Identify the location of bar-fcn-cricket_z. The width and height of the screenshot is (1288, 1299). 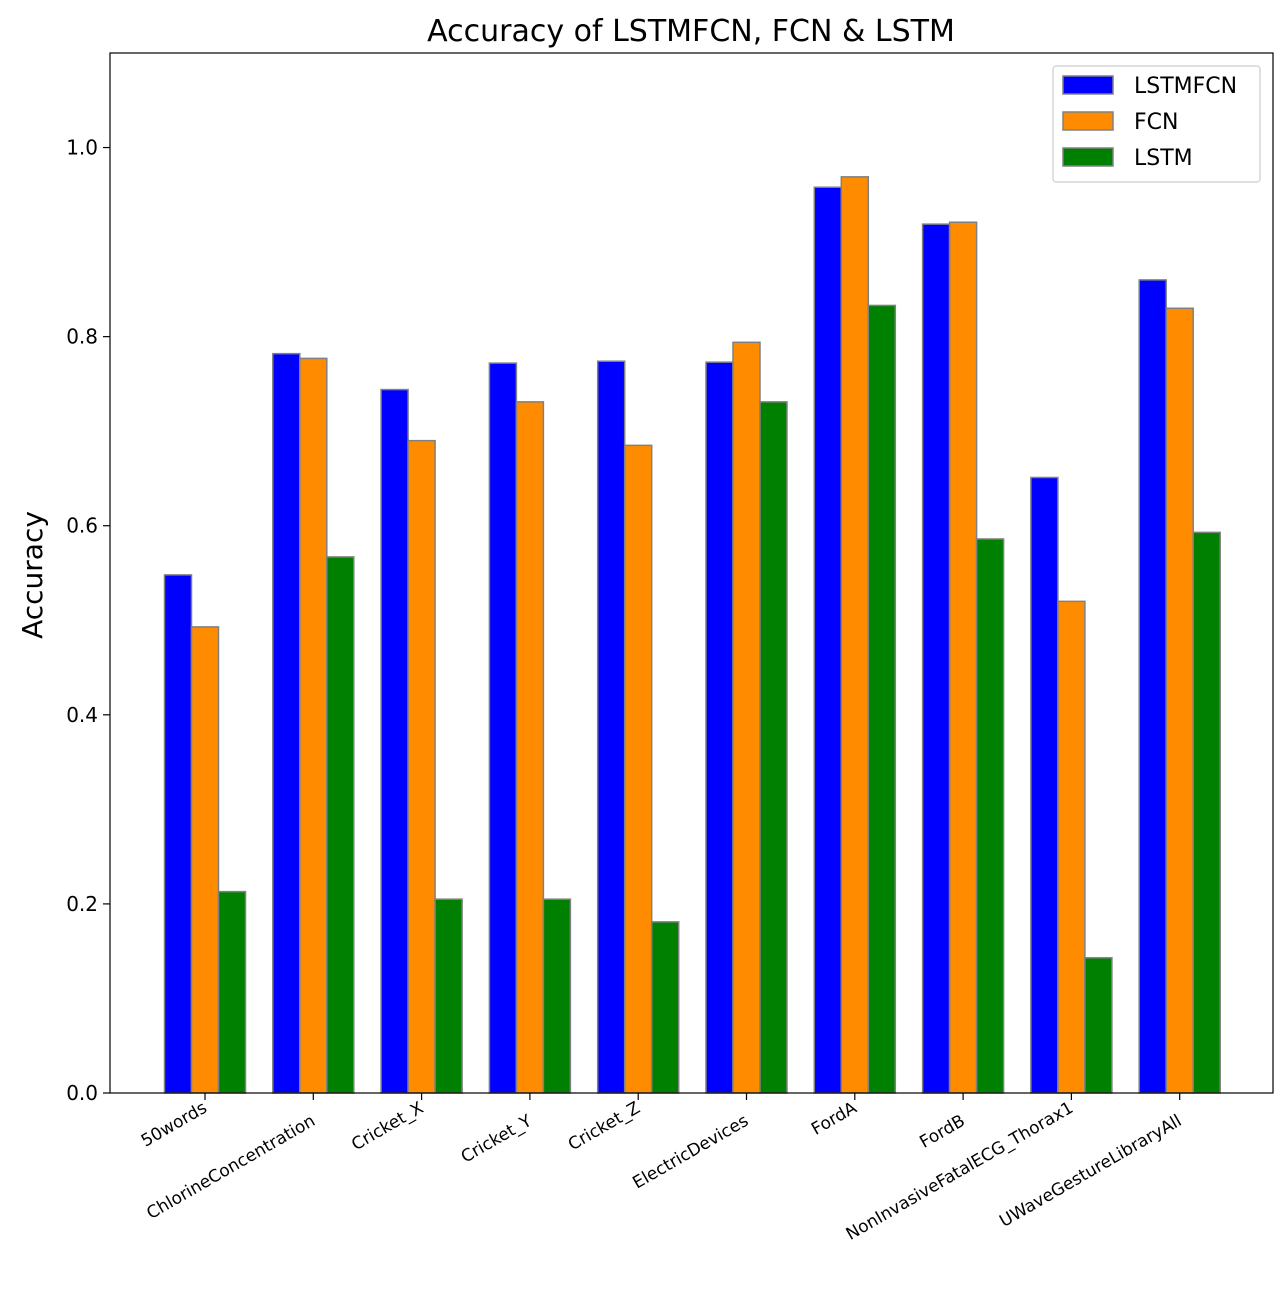
(638, 769).